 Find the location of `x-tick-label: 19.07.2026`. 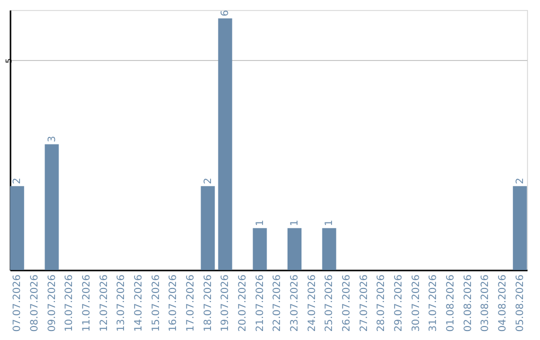

x-tick-label: 19.07.2026 is located at coordinates (226, 303).